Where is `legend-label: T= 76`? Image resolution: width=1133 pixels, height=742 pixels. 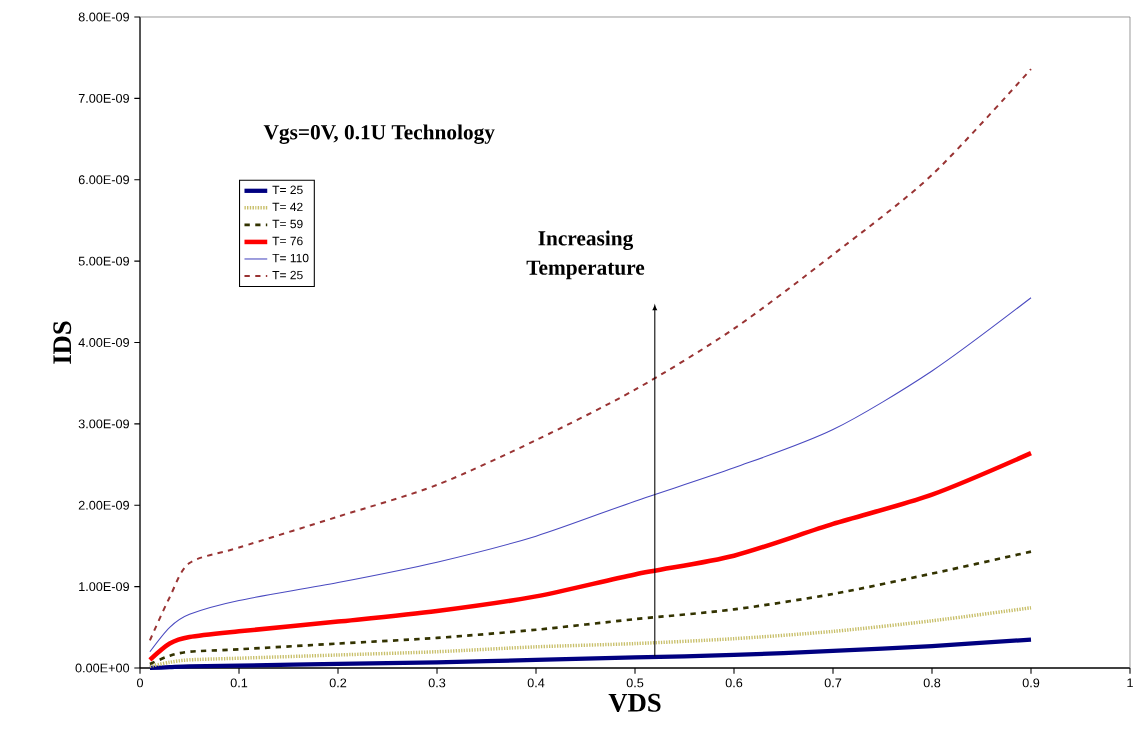 legend-label: T= 76 is located at coordinates (287, 241).